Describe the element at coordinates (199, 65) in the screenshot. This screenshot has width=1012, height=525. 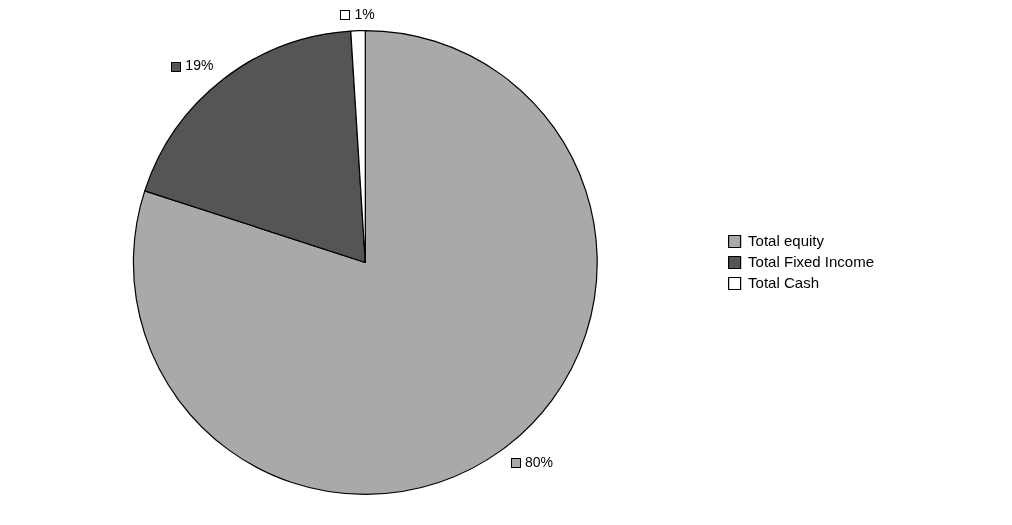
I see `data-label: 19%` at that location.